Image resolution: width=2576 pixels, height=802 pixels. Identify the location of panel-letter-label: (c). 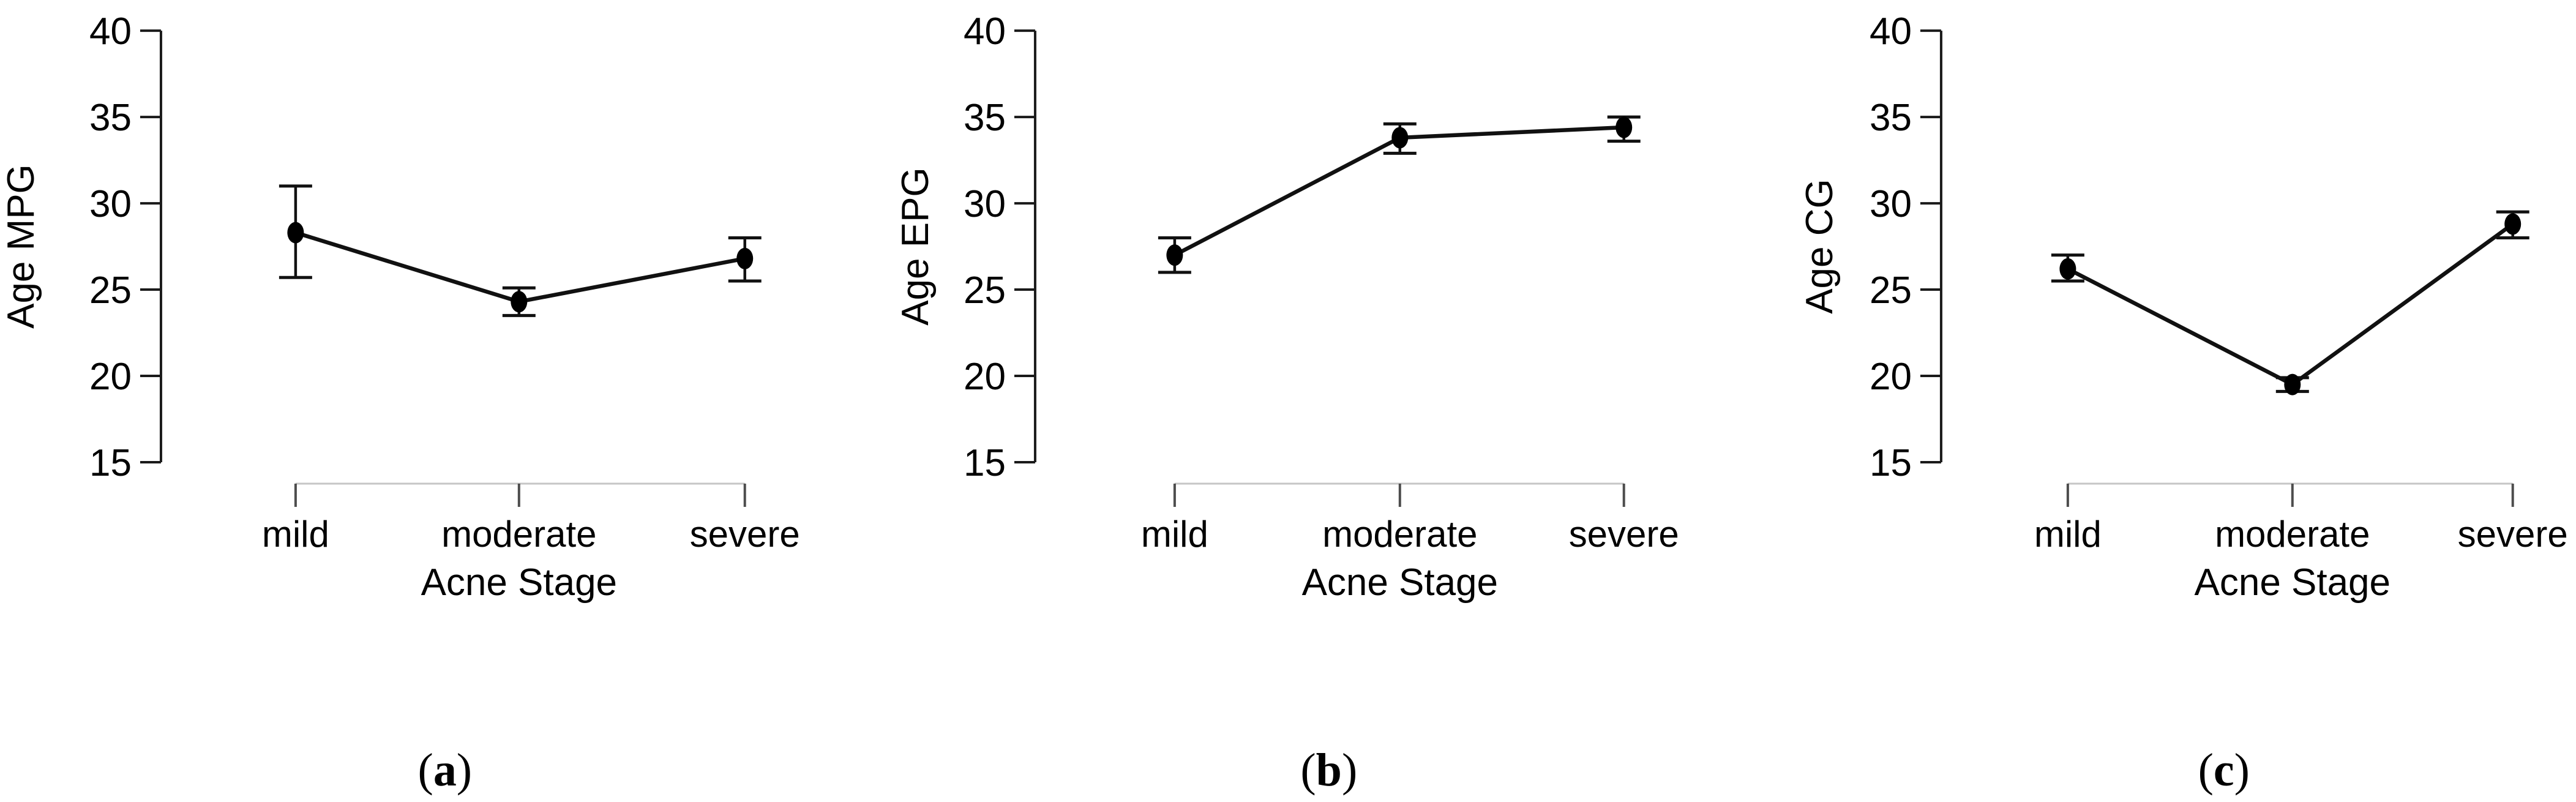
(2224, 770).